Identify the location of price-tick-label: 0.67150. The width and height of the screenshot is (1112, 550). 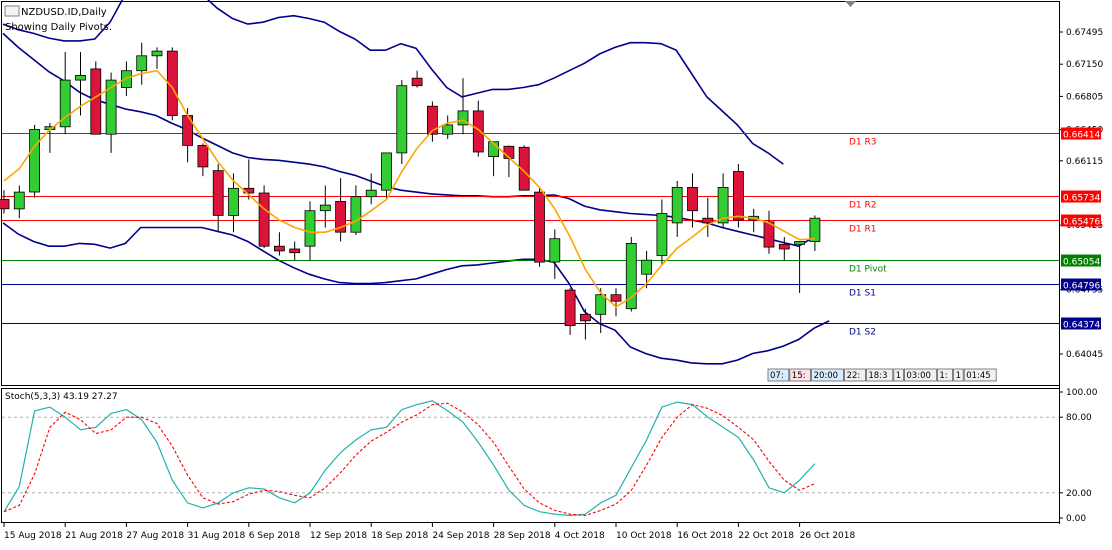
(1084, 65).